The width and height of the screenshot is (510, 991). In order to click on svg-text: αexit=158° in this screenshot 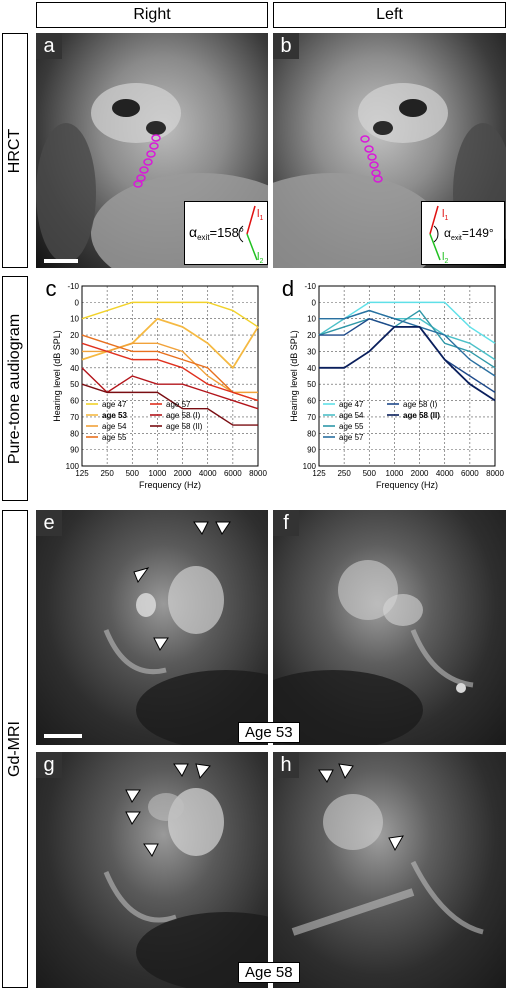, I will do `click(216, 233)`.